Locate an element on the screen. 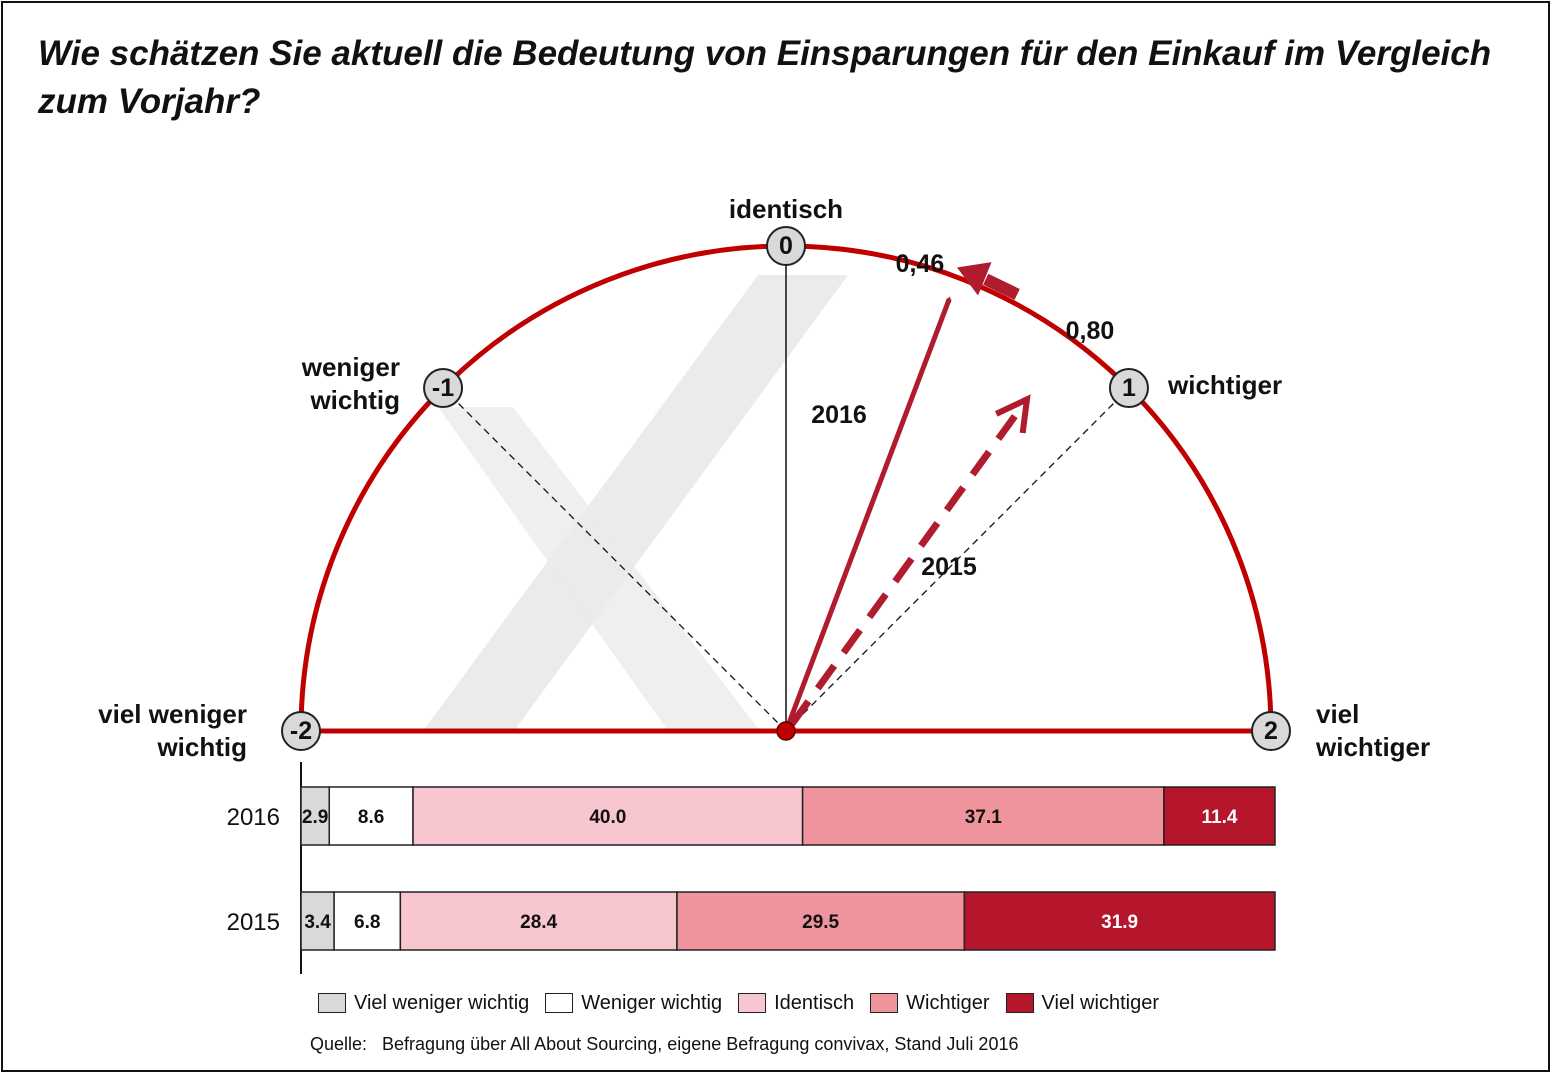  scale-node-value: -2 is located at coordinates (301, 731).